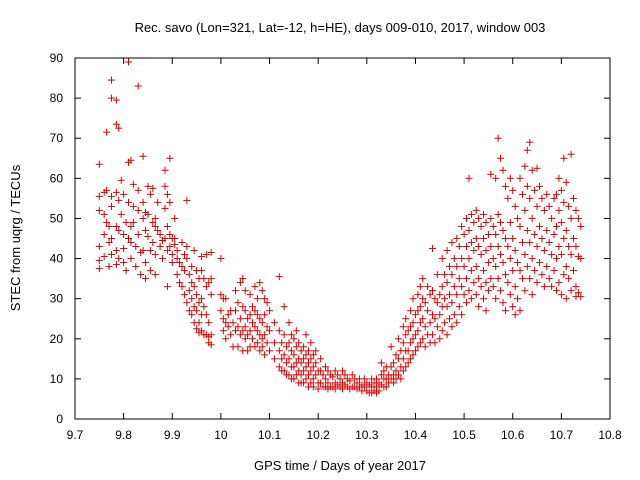 Image resolution: width=640 pixels, height=480 pixels. I want to click on y-tick-label: 10, so click(57, 379).